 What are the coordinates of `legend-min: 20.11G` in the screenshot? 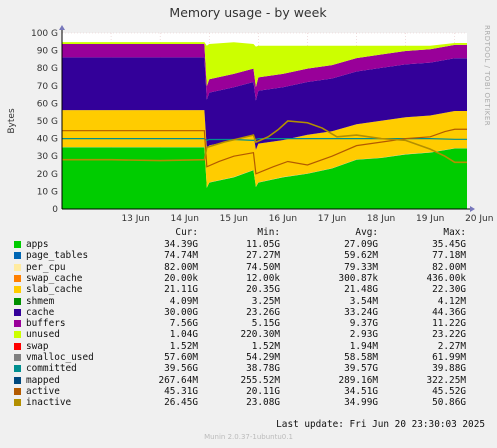 It's located at (263, 391).